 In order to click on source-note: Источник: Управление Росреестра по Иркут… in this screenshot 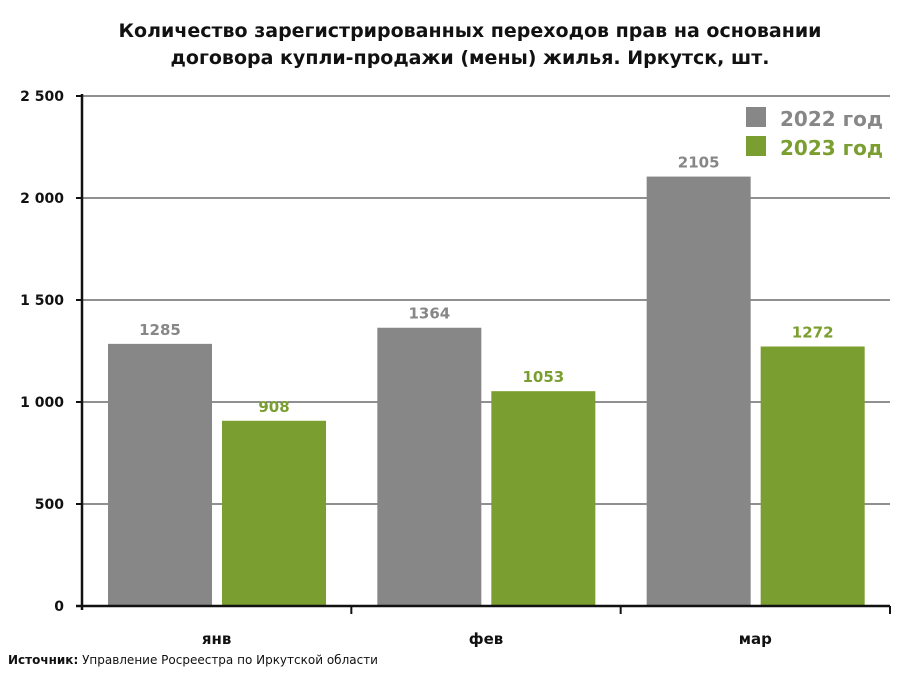, I will do `click(193, 660)`.